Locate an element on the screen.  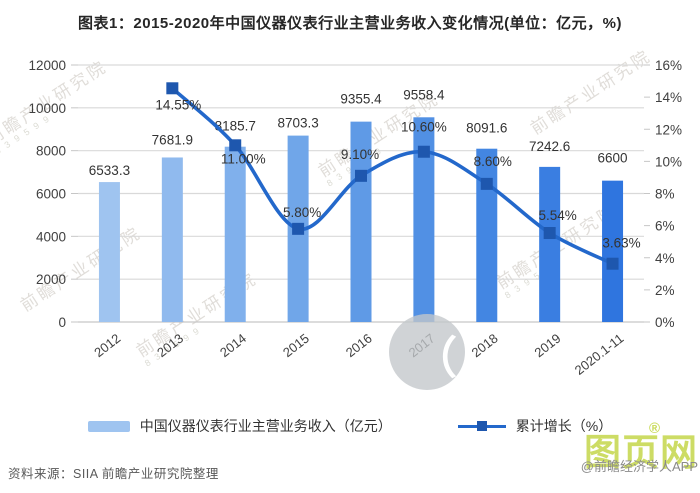
right-axis-label: 16% is located at coordinates (668, 65).